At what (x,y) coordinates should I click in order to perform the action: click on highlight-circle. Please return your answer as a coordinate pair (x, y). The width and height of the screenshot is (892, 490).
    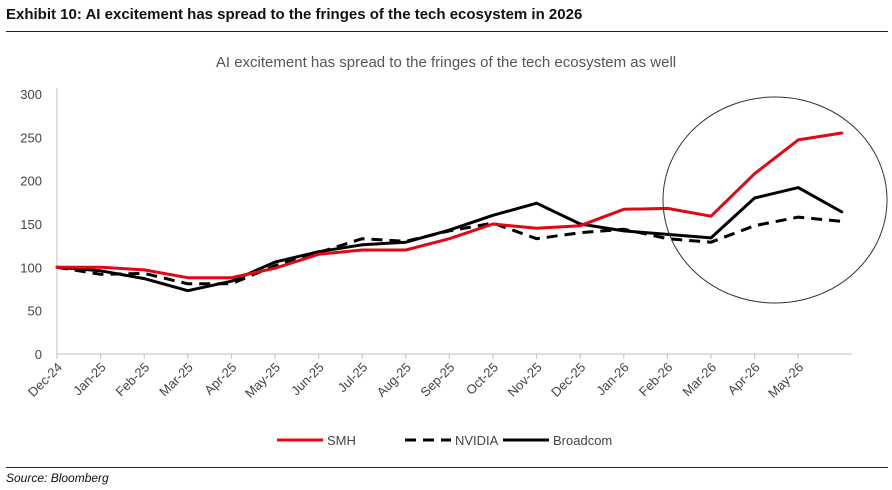
    Looking at the image, I should click on (775, 200).